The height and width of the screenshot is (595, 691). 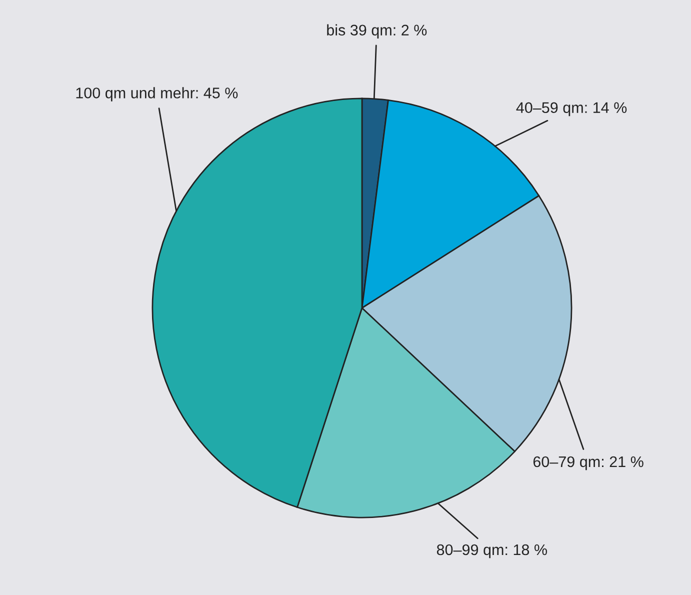 I want to click on slice-label: 80–99 qm: 18 %, so click(x=491, y=551).